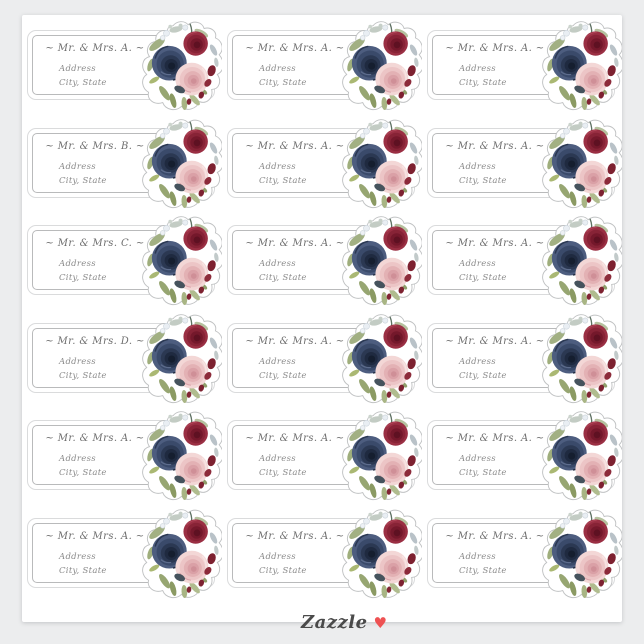 This screenshot has height=644, width=644. I want to click on heart-icon: ♥, so click(380, 623).